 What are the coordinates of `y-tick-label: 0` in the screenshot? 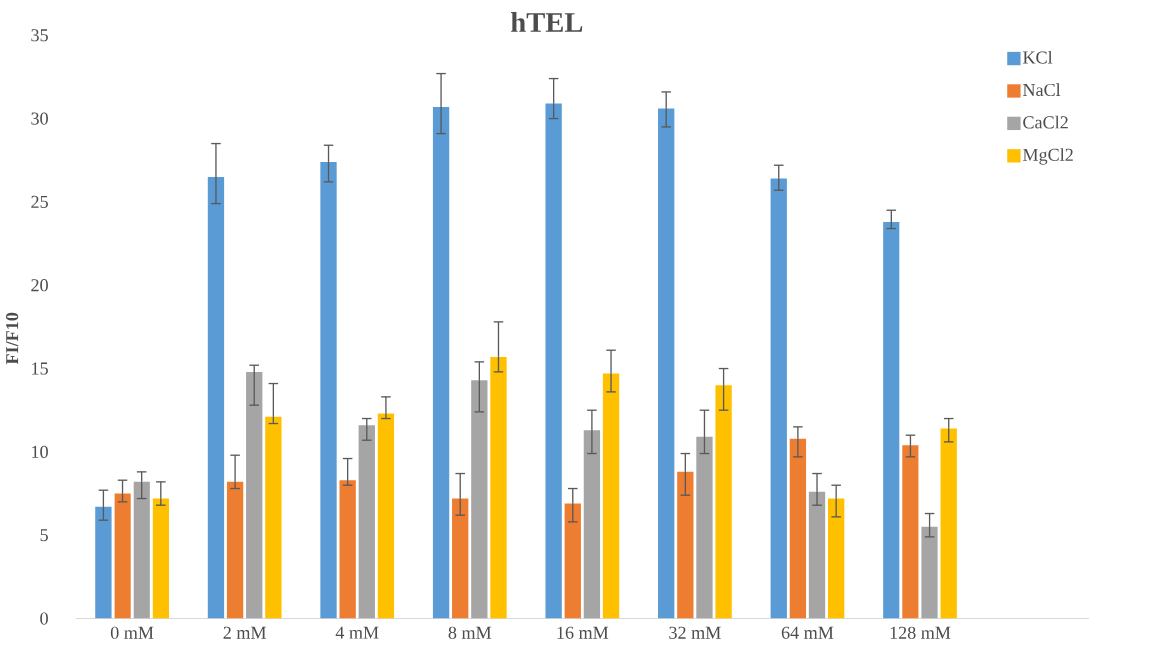 It's located at (44, 618).